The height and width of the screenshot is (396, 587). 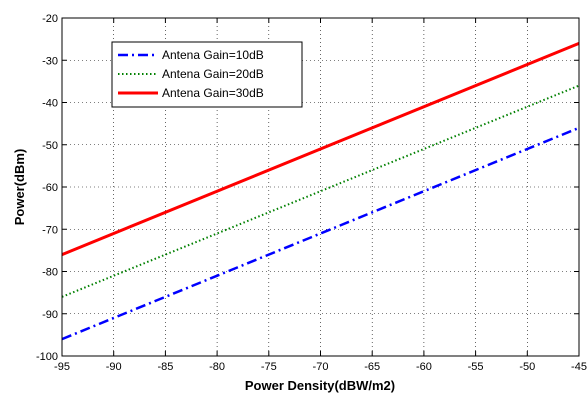 What do you see at coordinates (62, 367) in the screenshot?
I see `x-tick-label: -95` at bounding box center [62, 367].